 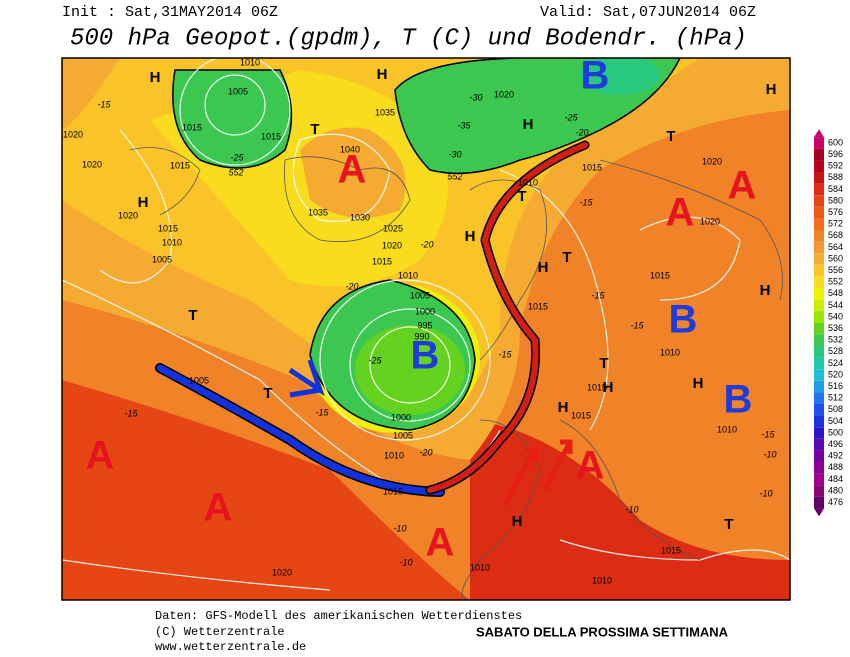 What do you see at coordinates (835, 293) in the screenshot?
I see `colorbar-label: 548` at bounding box center [835, 293].